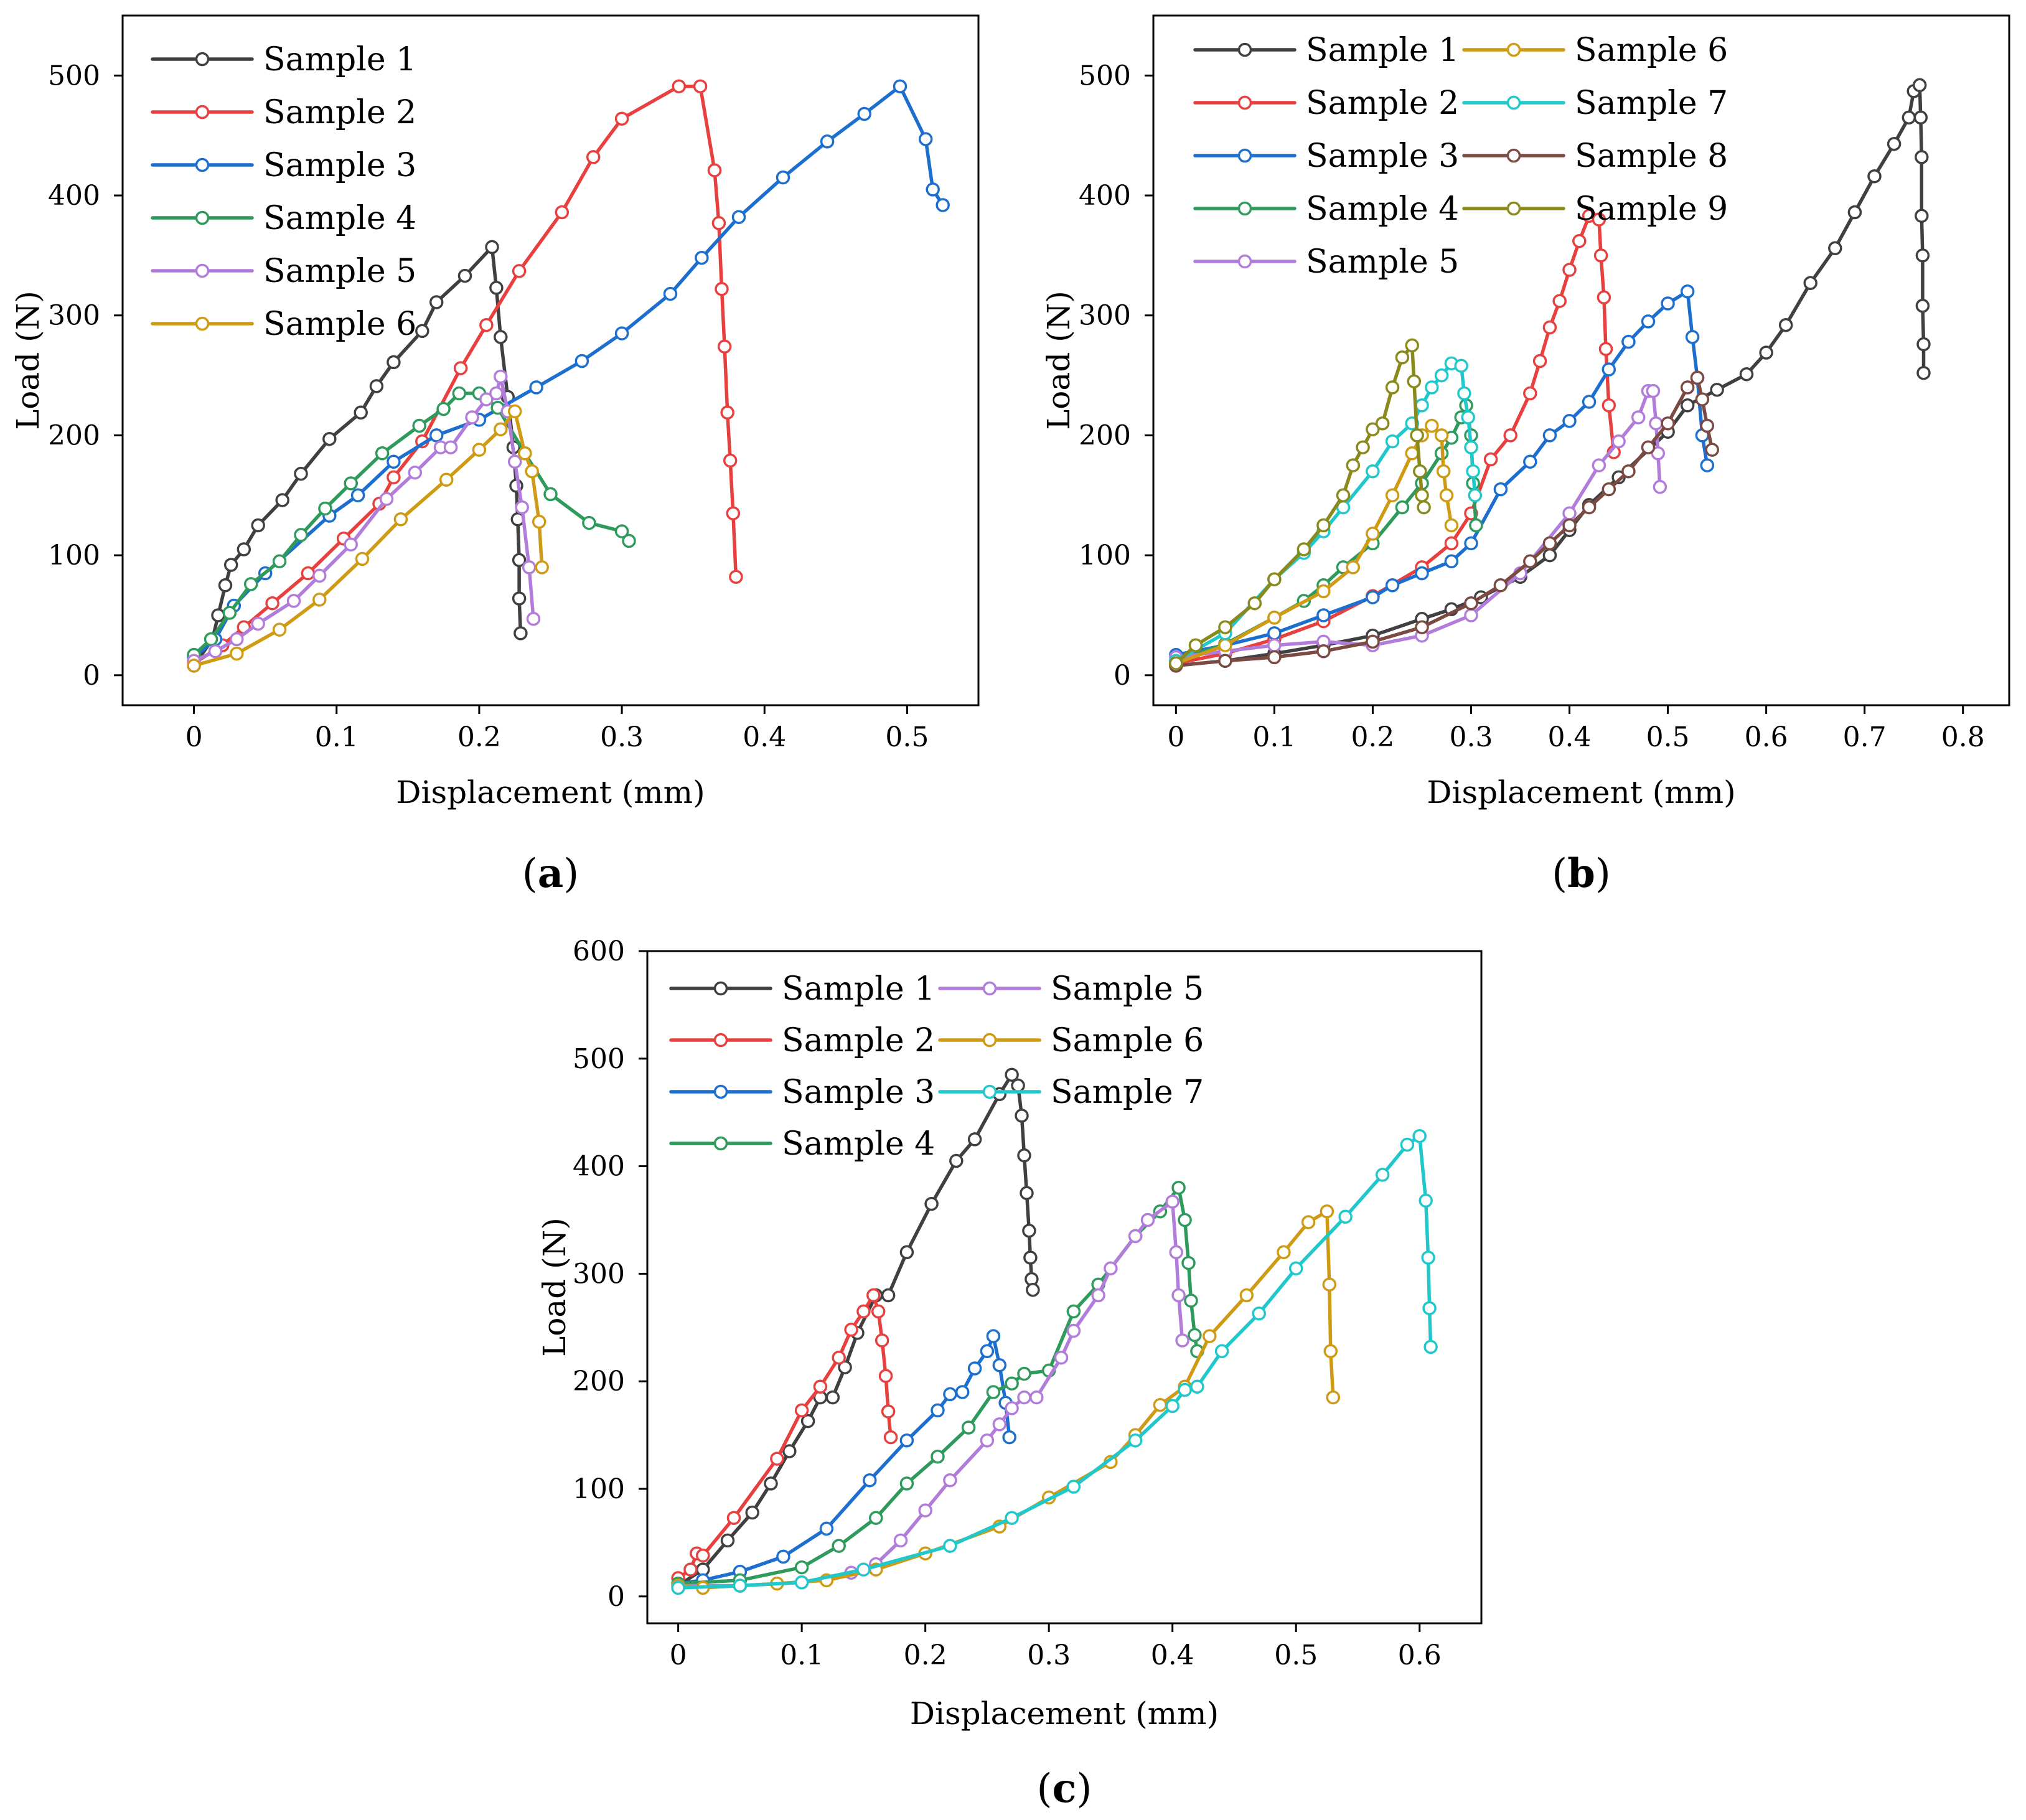  What do you see at coordinates (858, 1040) in the screenshot?
I see `legend-label: Sample 2` at bounding box center [858, 1040].